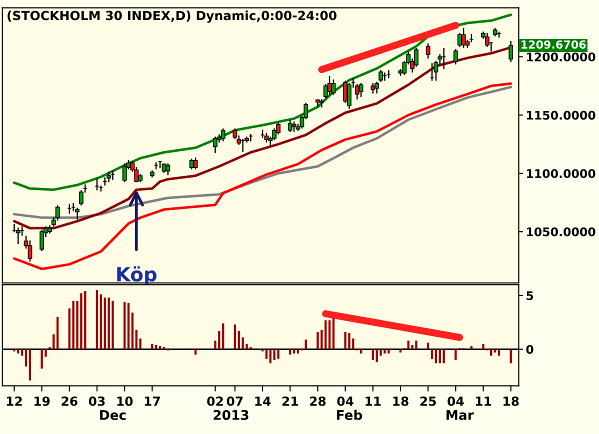  I want to click on x-tick-label: 21, so click(290, 401).